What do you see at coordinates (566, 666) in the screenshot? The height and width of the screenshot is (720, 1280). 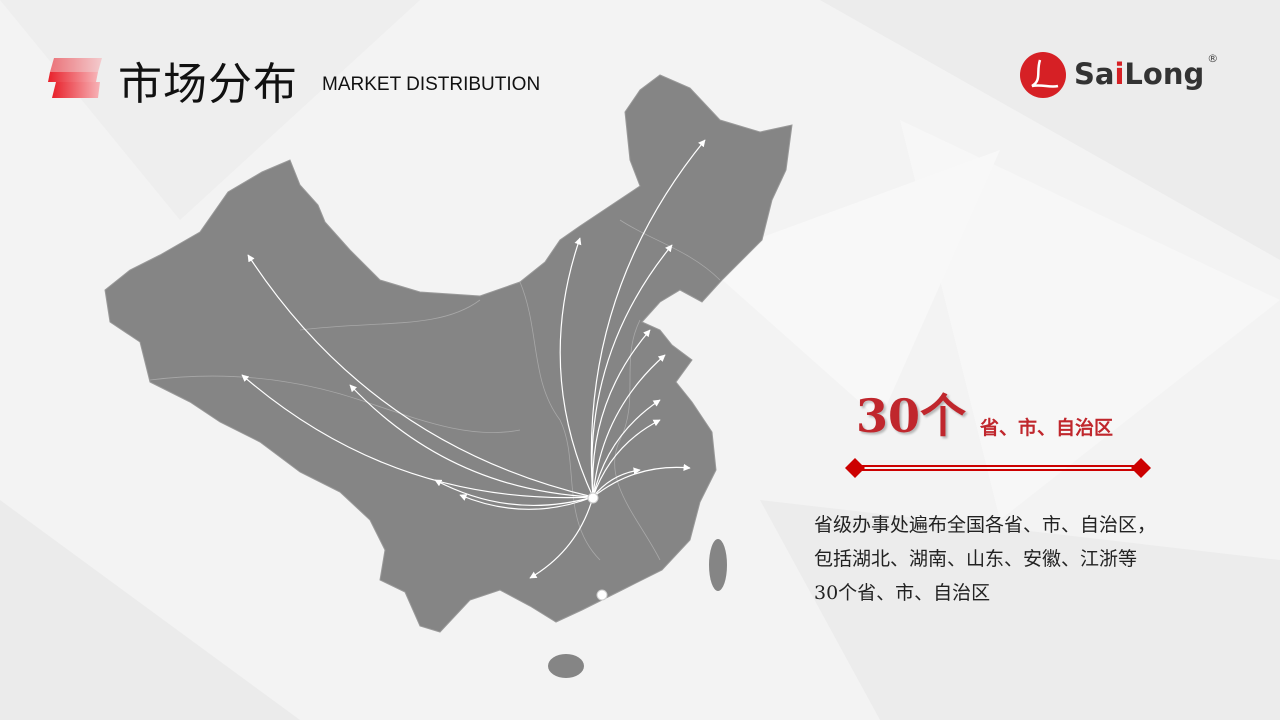 I see `hainan` at bounding box center [566, 666].